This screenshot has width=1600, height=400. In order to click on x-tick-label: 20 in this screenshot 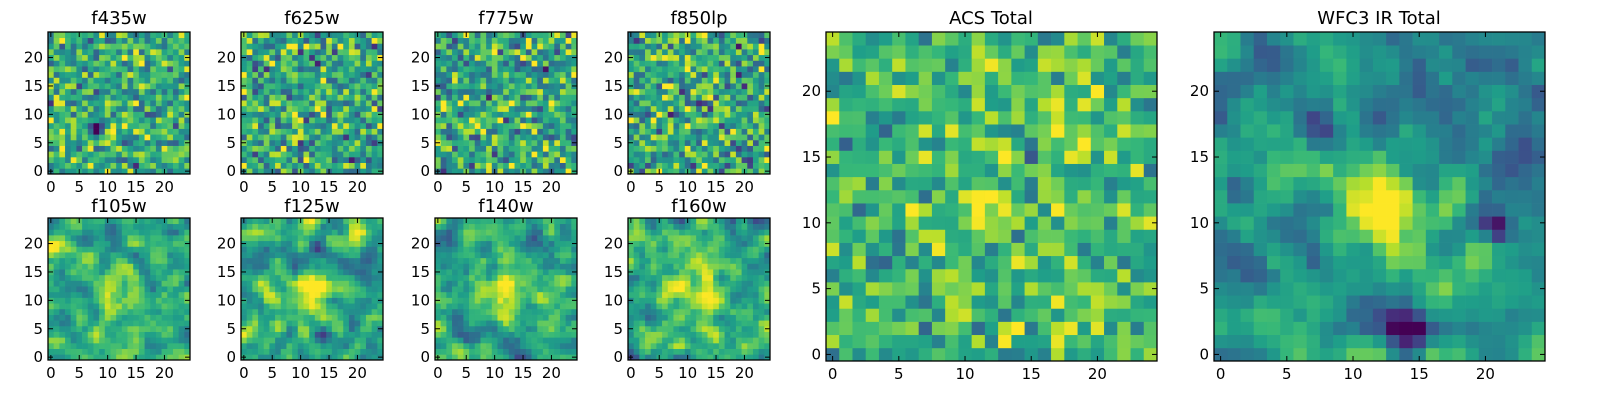, I will do `click(164, 373)`.